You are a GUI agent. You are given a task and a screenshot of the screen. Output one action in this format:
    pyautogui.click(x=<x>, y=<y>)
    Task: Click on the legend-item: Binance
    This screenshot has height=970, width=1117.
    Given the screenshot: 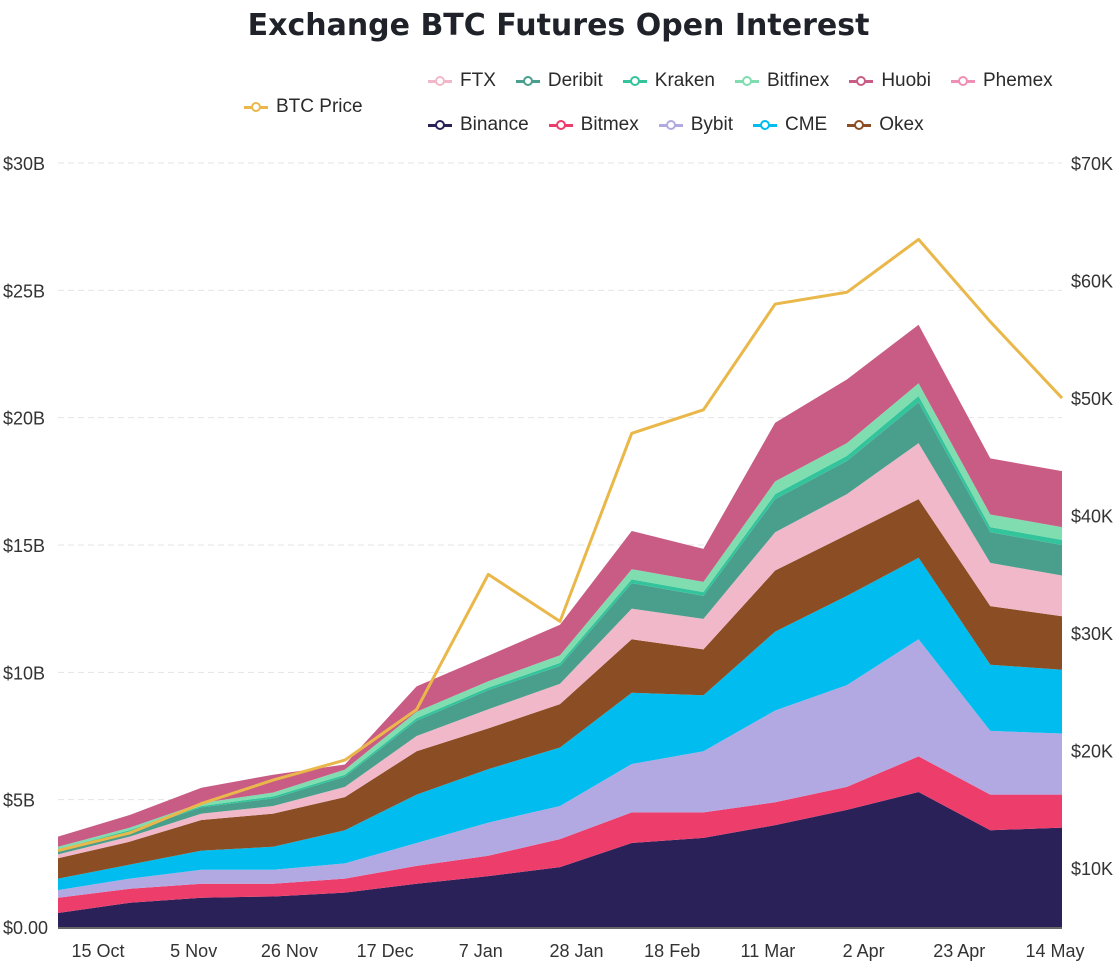 What is the action you would take?
    pyautogui.click(x=478, y=125)
    